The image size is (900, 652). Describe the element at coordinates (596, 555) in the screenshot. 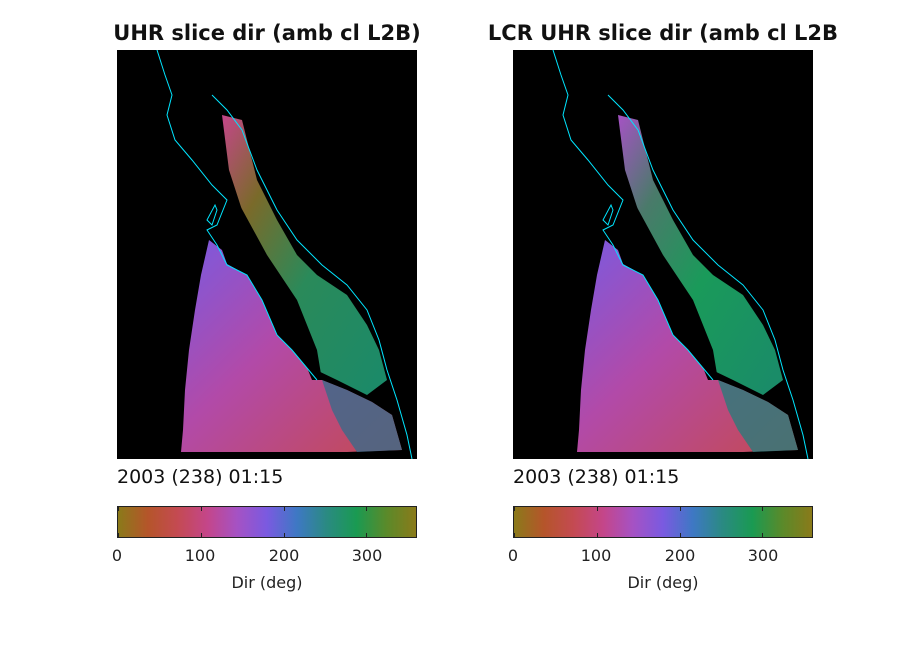

I see `panel-2-cbar-tick-100: 100` at that location.